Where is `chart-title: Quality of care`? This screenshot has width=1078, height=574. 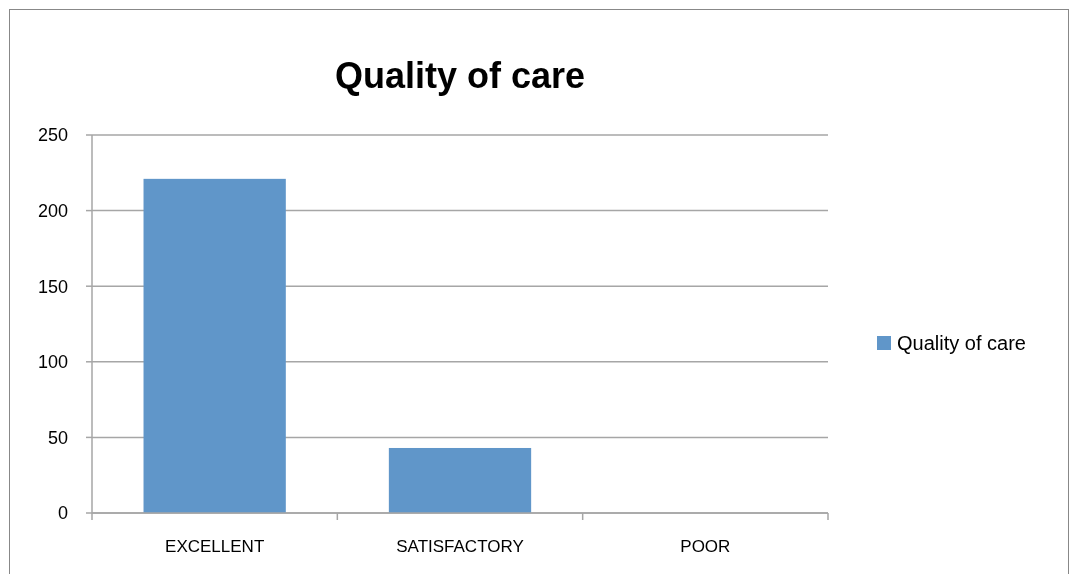
chart-title: Quality of care is located at coordinates (460, 75).